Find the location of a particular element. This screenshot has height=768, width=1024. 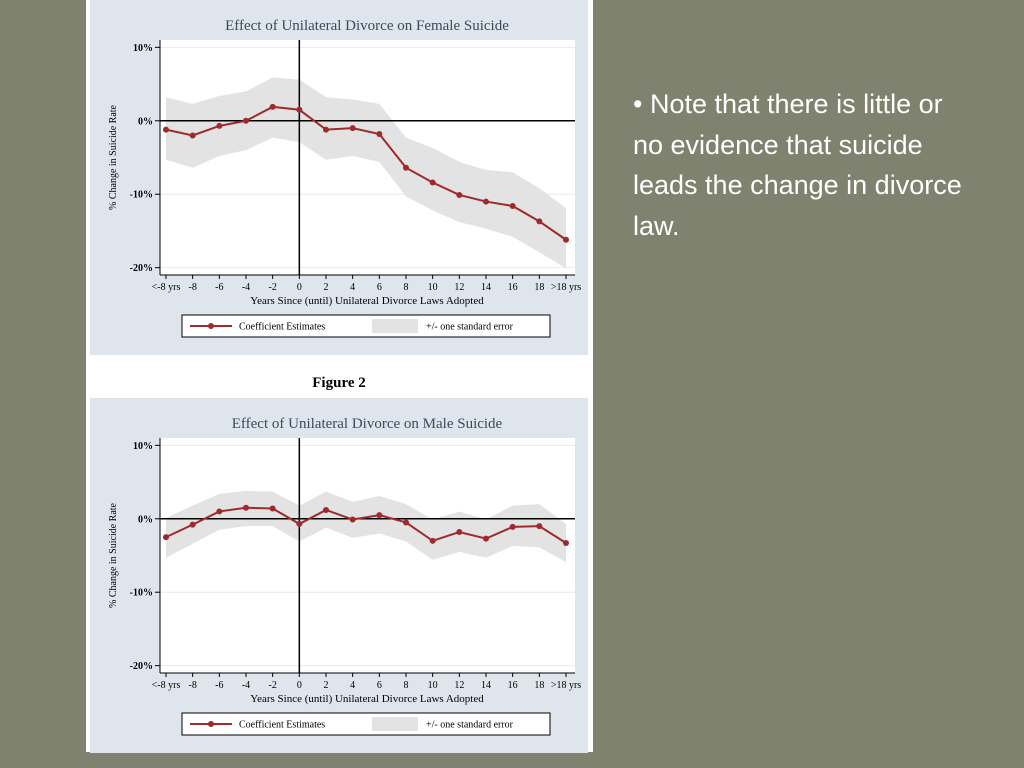

std-error-band is located at coordinates (366, 173).